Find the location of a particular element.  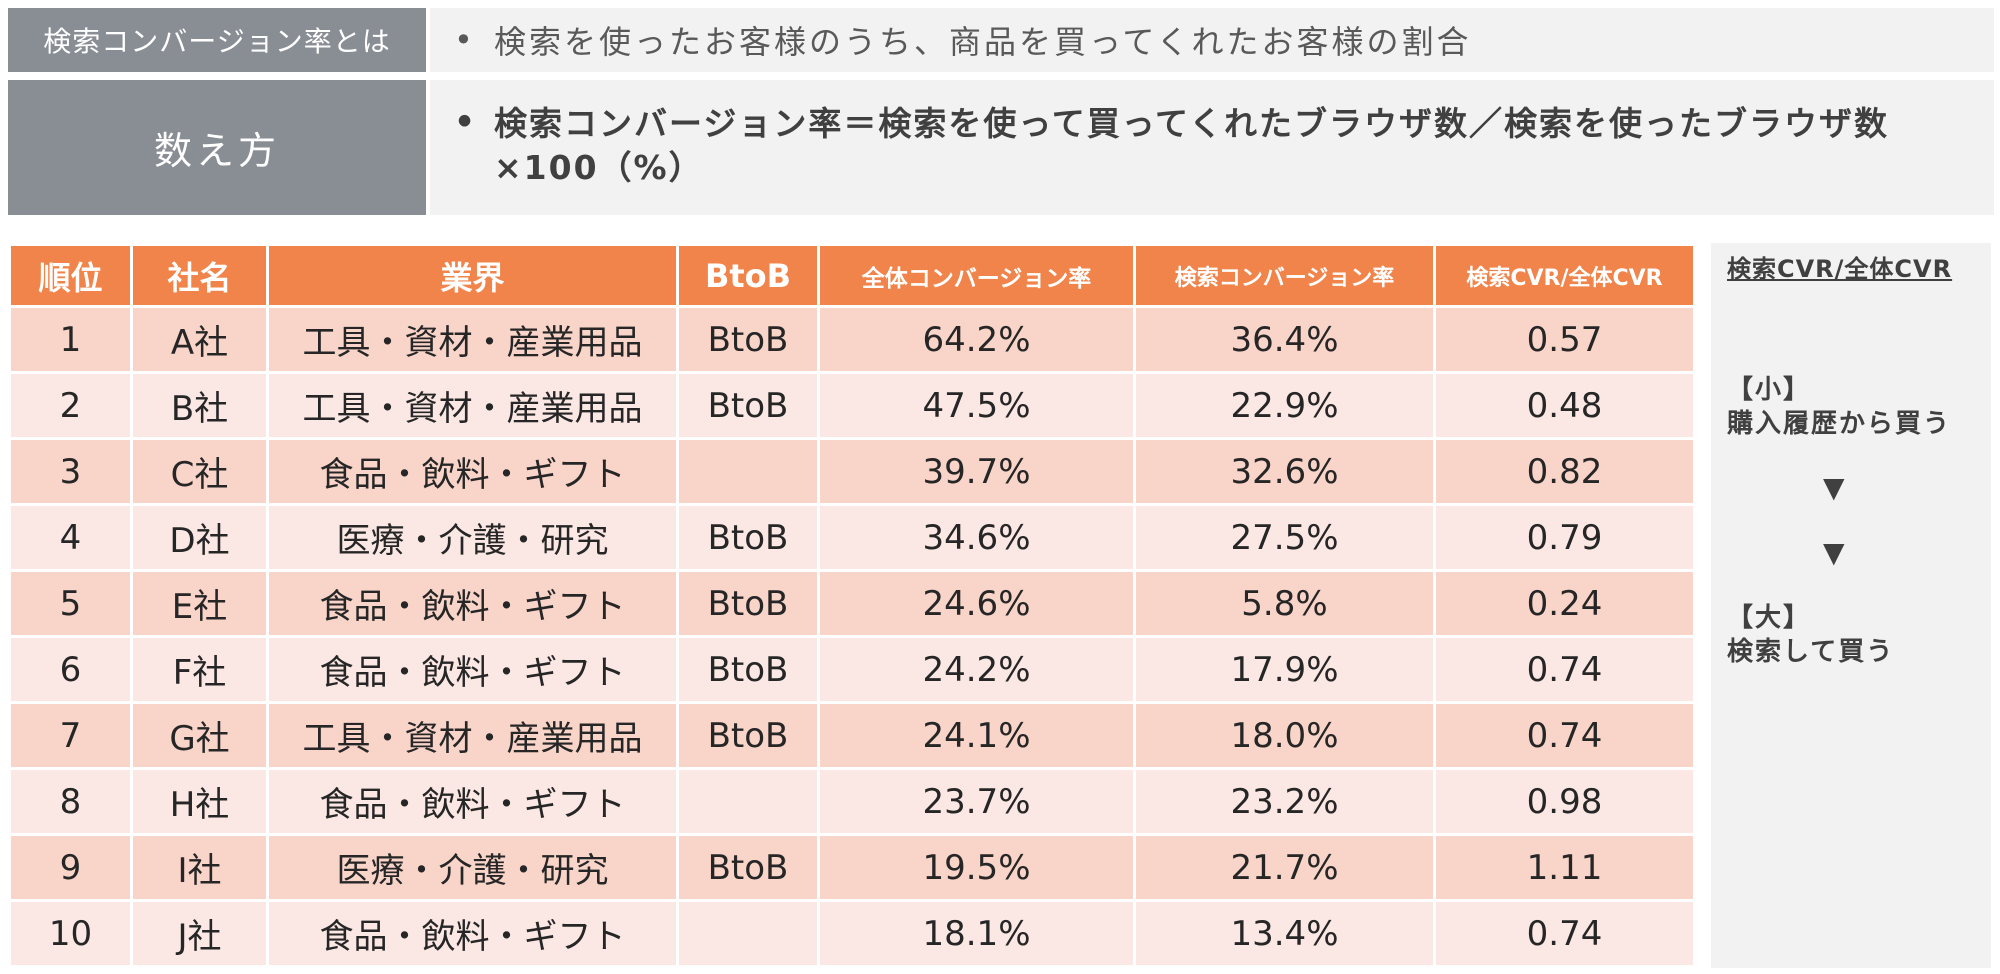

cell-company: G社 is located at coordinates (199, 735).